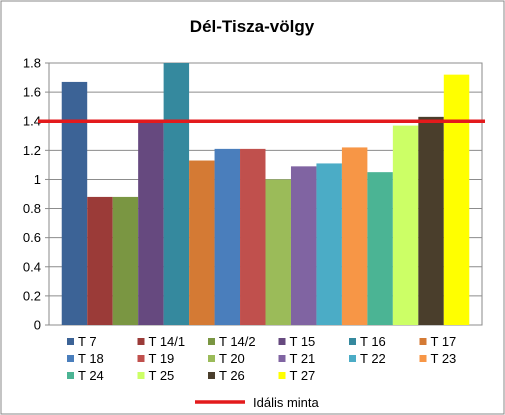 The width and height of the screenshot is (505, 415). I want to click on legend-label: T 21, so click(303, 358).